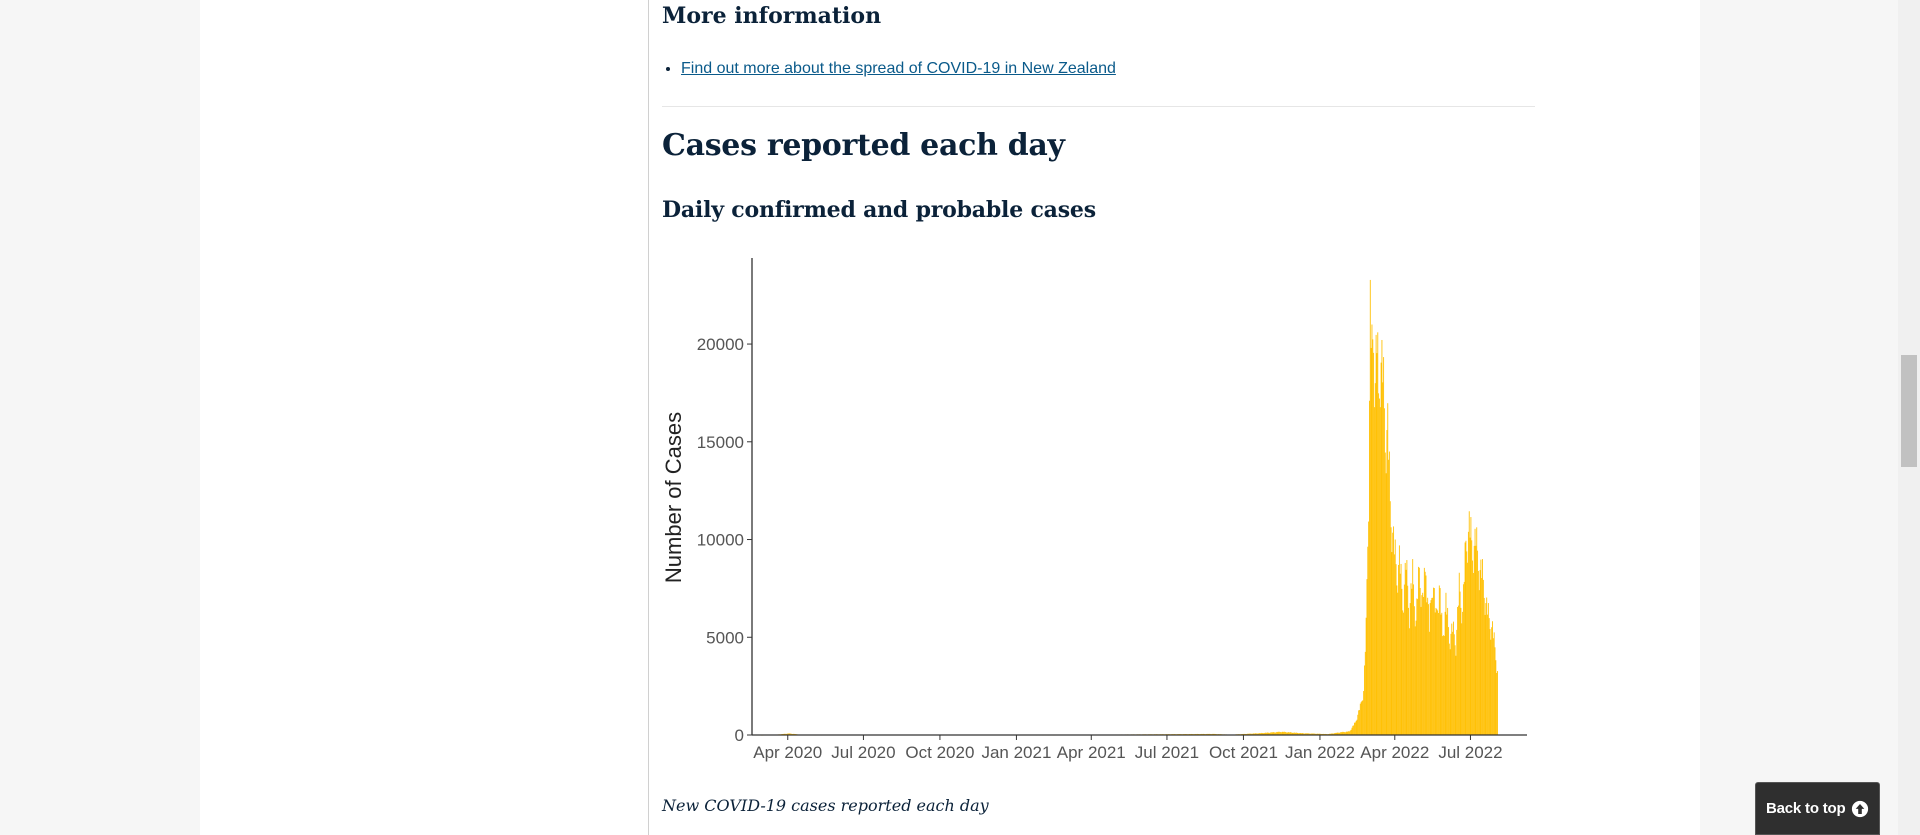 The image size is (1920, 835). What do you see at coordinates (787, 752) in the screenshot?
I see `x-tick-label: Apr 2020` at bounding box center [787, 752].